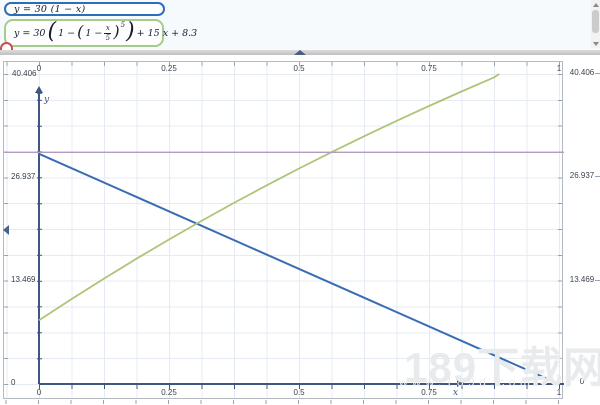 This screenshot has height=405, width=600. I want to click on equation-input-3-partial, so click(6, 46).